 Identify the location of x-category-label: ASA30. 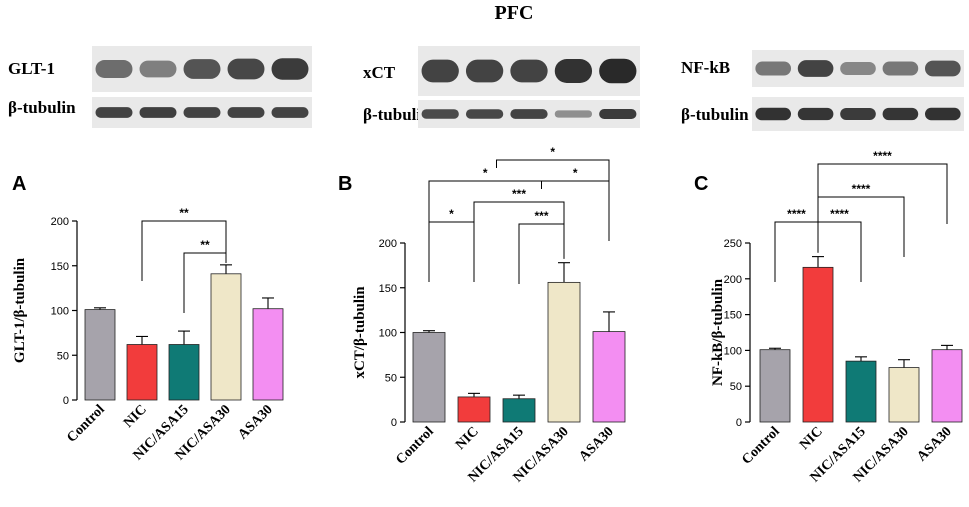
(256, 422).